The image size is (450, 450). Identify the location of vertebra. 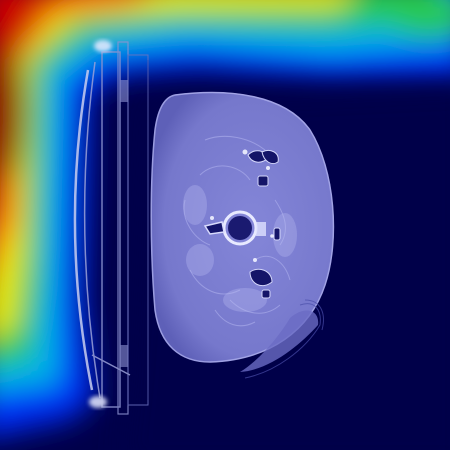
(234, 228).